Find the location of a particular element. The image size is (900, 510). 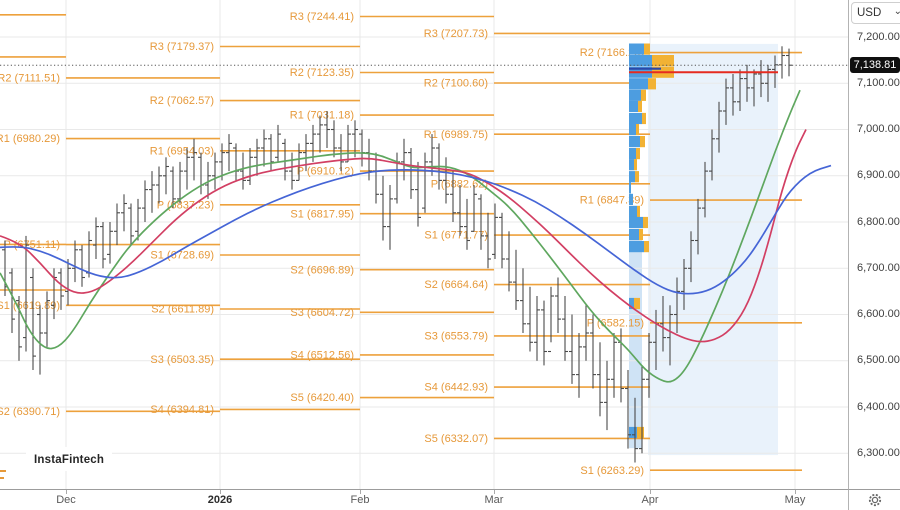

price-tick: 6,300.00 is located at coordinates (878, 452).